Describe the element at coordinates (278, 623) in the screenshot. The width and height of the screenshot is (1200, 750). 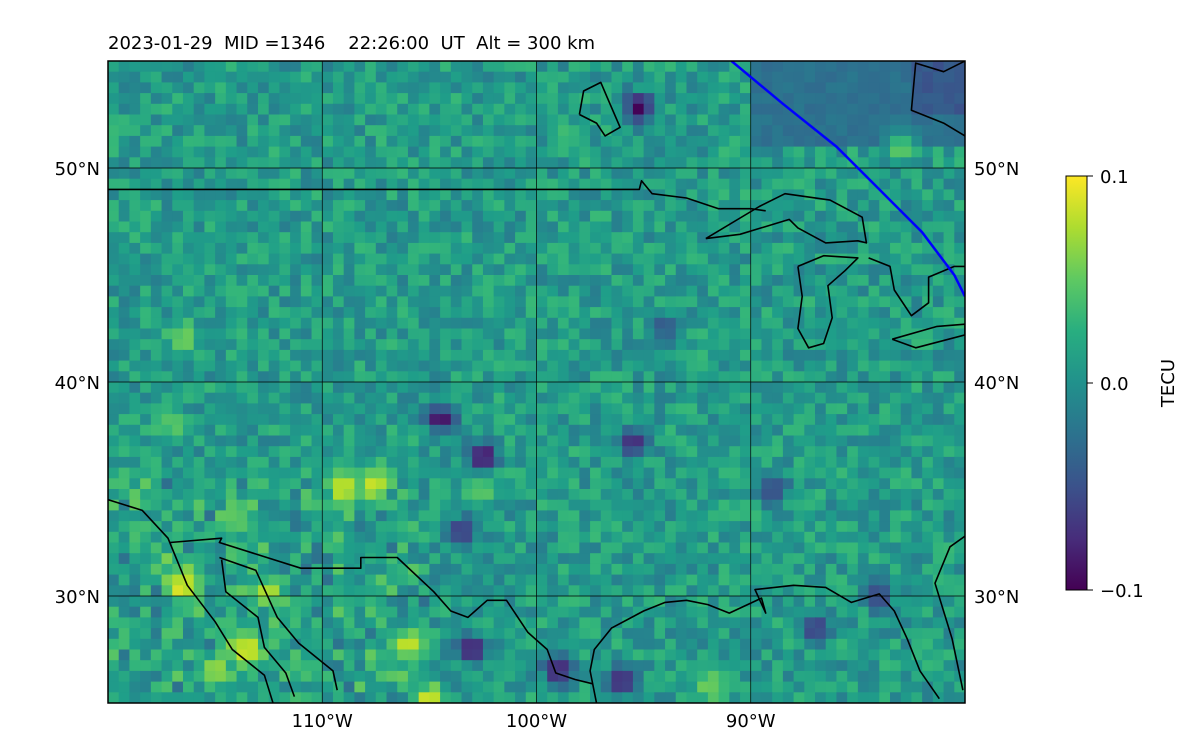
I see `gulf-of-california-east` at that location.